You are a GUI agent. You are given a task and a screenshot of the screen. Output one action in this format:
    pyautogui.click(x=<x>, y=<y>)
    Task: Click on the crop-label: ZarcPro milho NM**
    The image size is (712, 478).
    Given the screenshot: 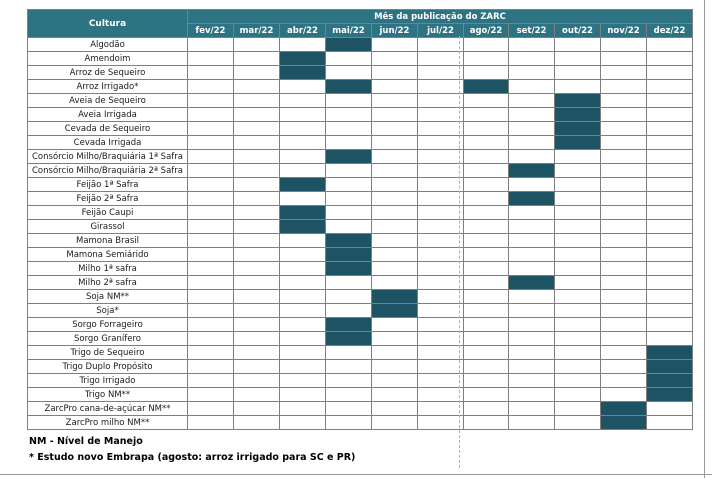 What is the action you would take?
    pyautogui.click(x=107, y=422)
    